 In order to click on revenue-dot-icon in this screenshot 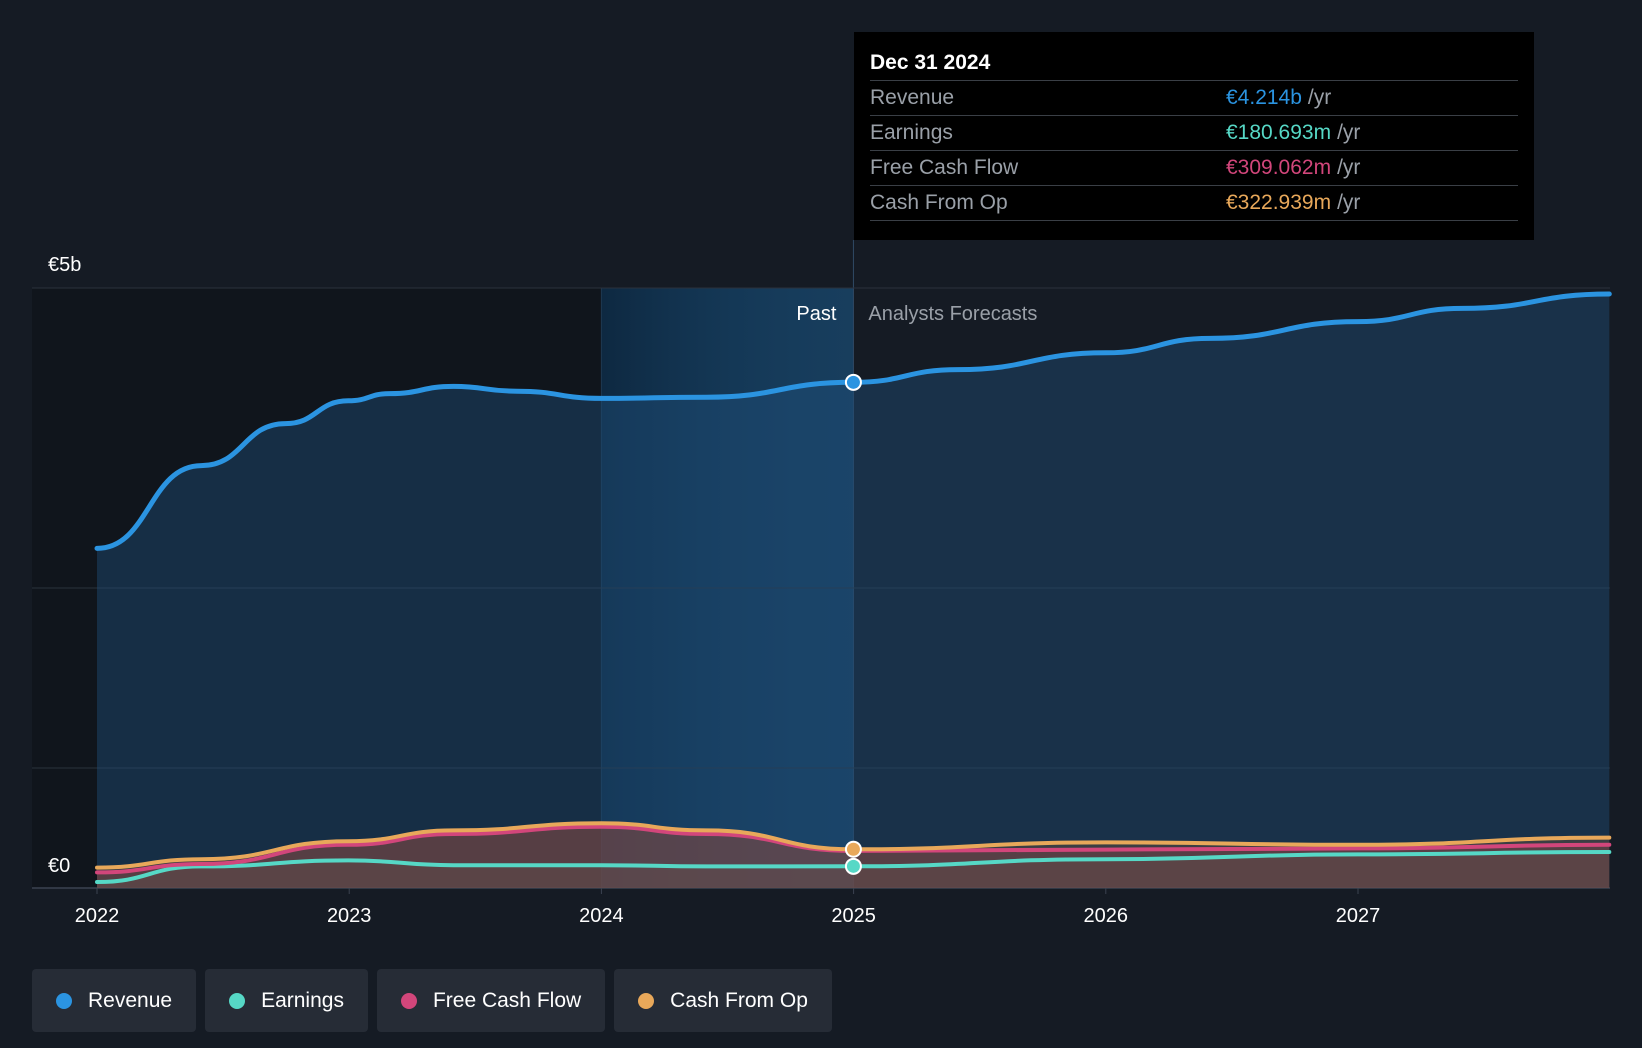, I will do `click(64, 1000)`.